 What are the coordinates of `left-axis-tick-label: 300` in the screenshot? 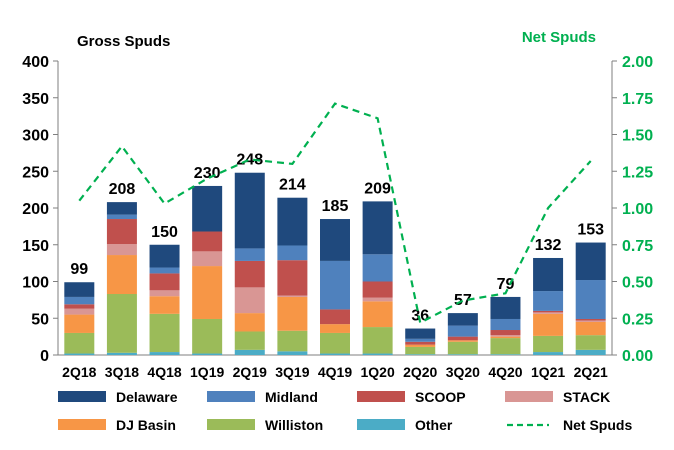 It's located at (35, 136).